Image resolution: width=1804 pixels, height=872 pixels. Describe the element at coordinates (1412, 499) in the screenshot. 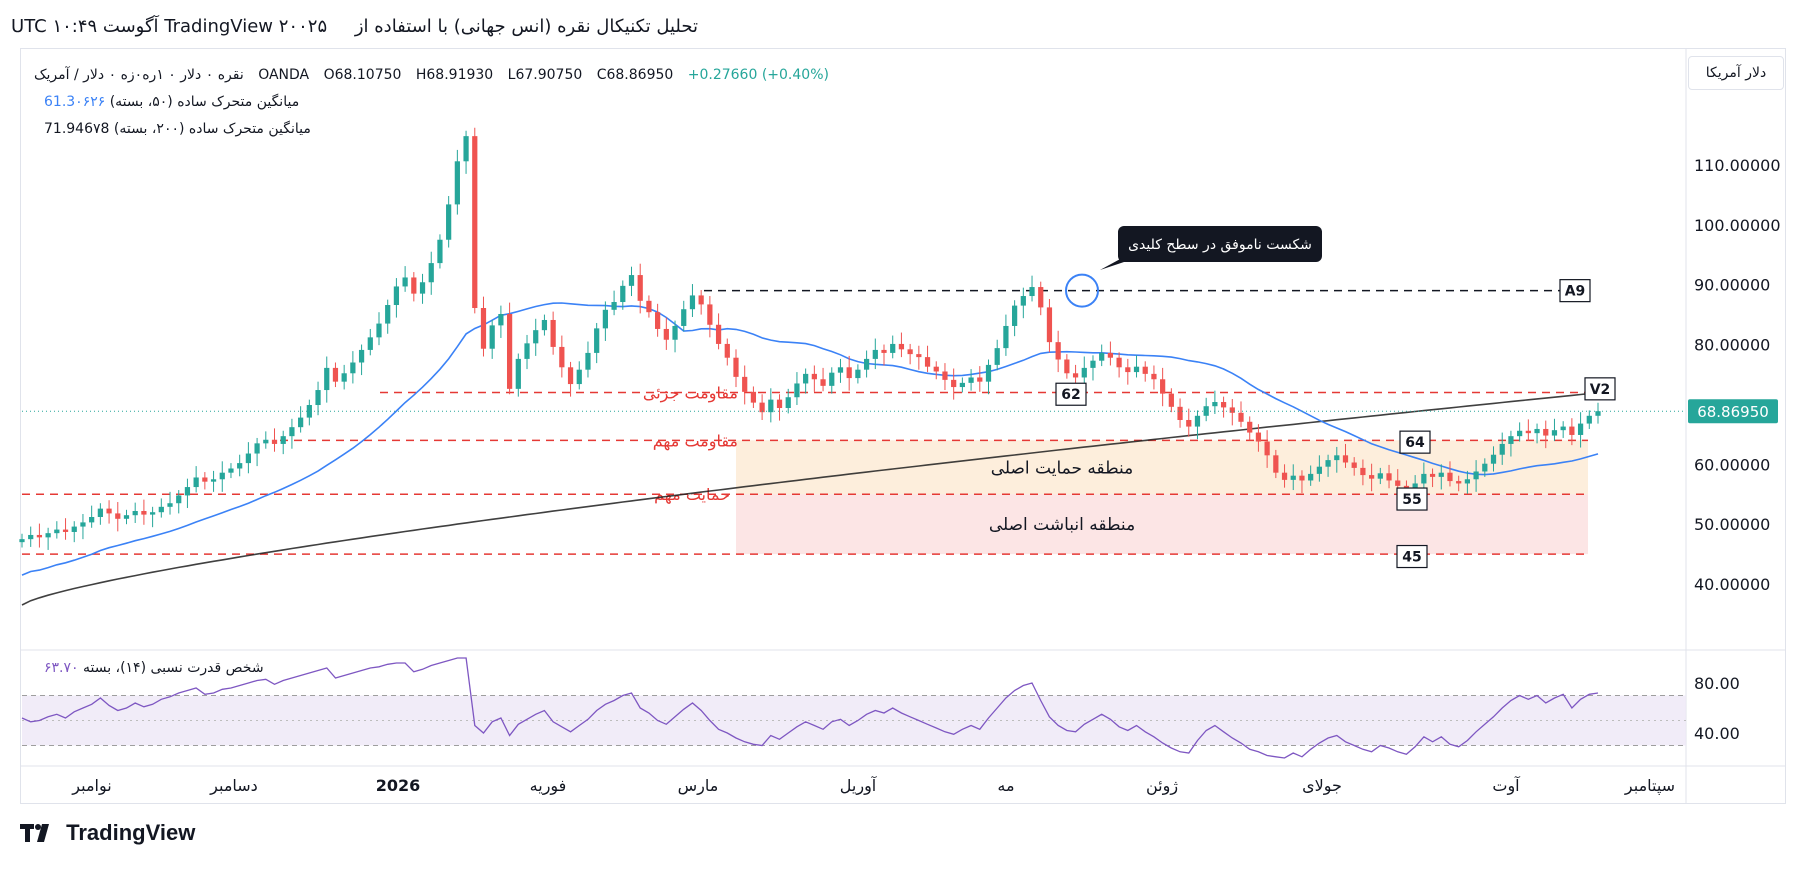

I see `level-box-55-box` at that location.